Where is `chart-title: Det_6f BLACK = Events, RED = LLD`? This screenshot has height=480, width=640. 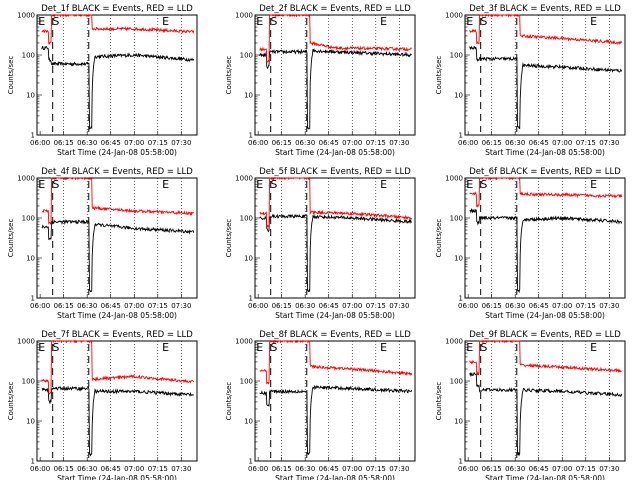
chart-title: Det_6f BLACK = Events, RED = LLD is located at coordinates (545, 172).